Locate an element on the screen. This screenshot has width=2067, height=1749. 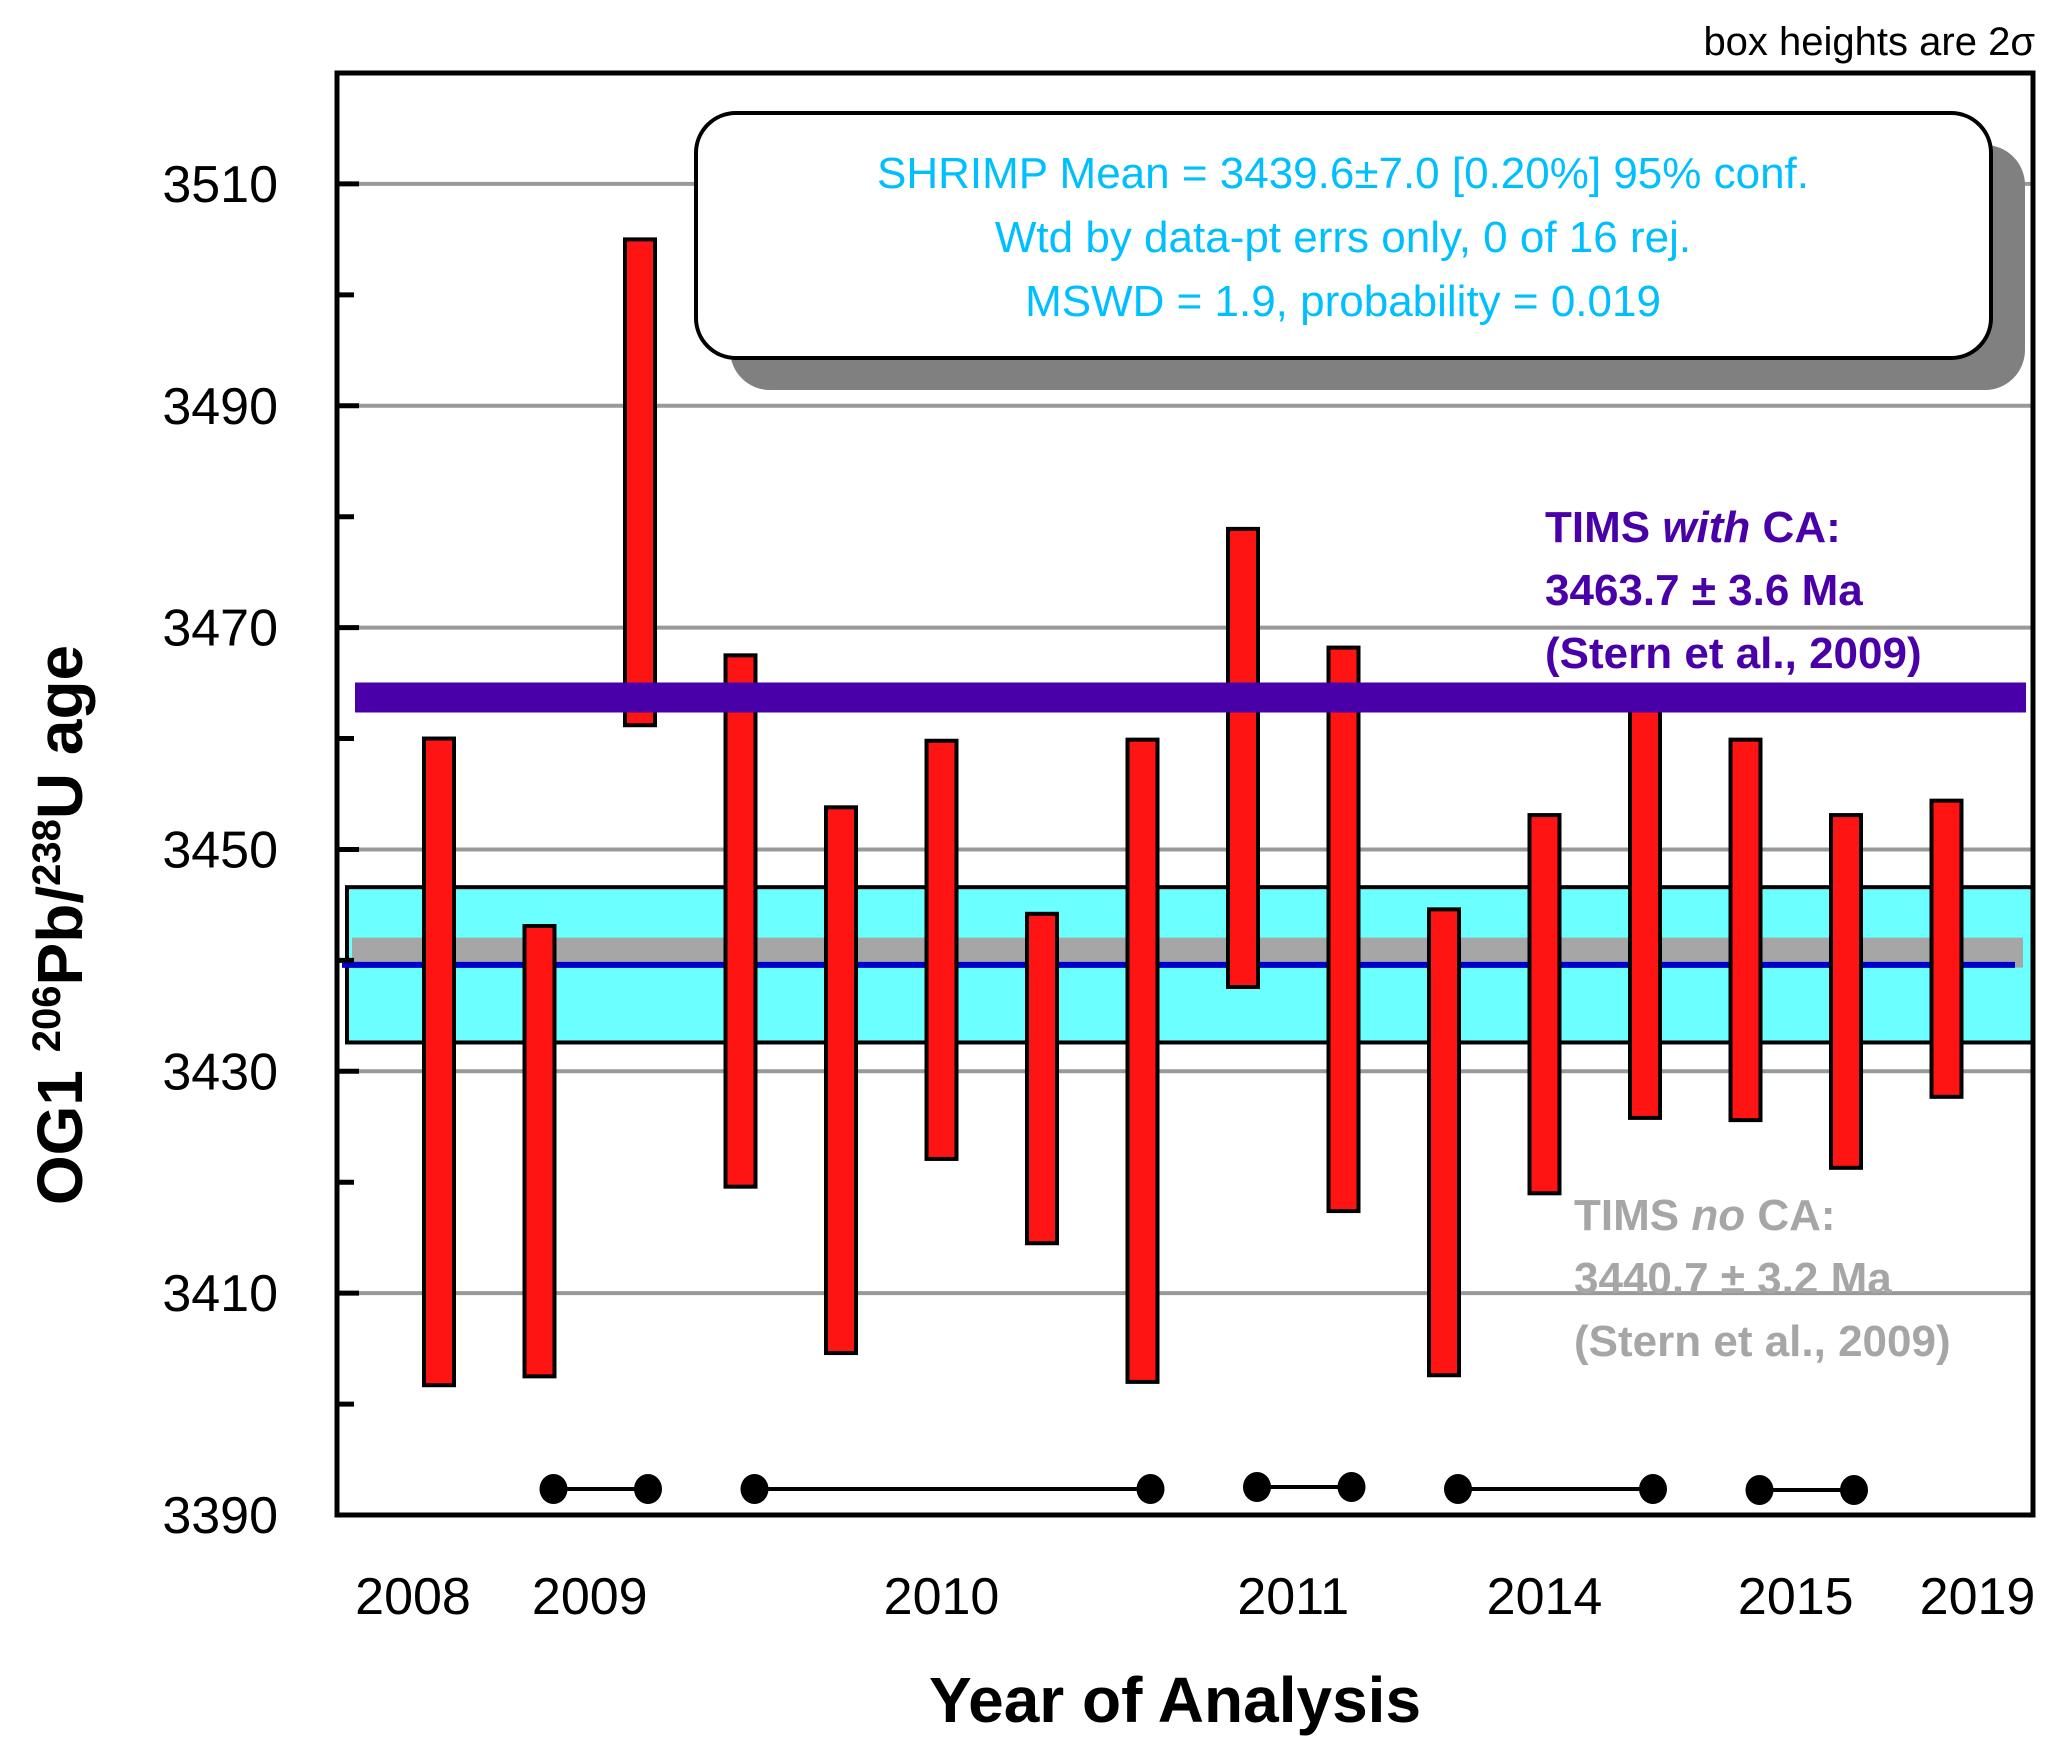
tims-with-ca-value: 3463.7 ± 3.6 Ma is located at coordinates (1704, 590).